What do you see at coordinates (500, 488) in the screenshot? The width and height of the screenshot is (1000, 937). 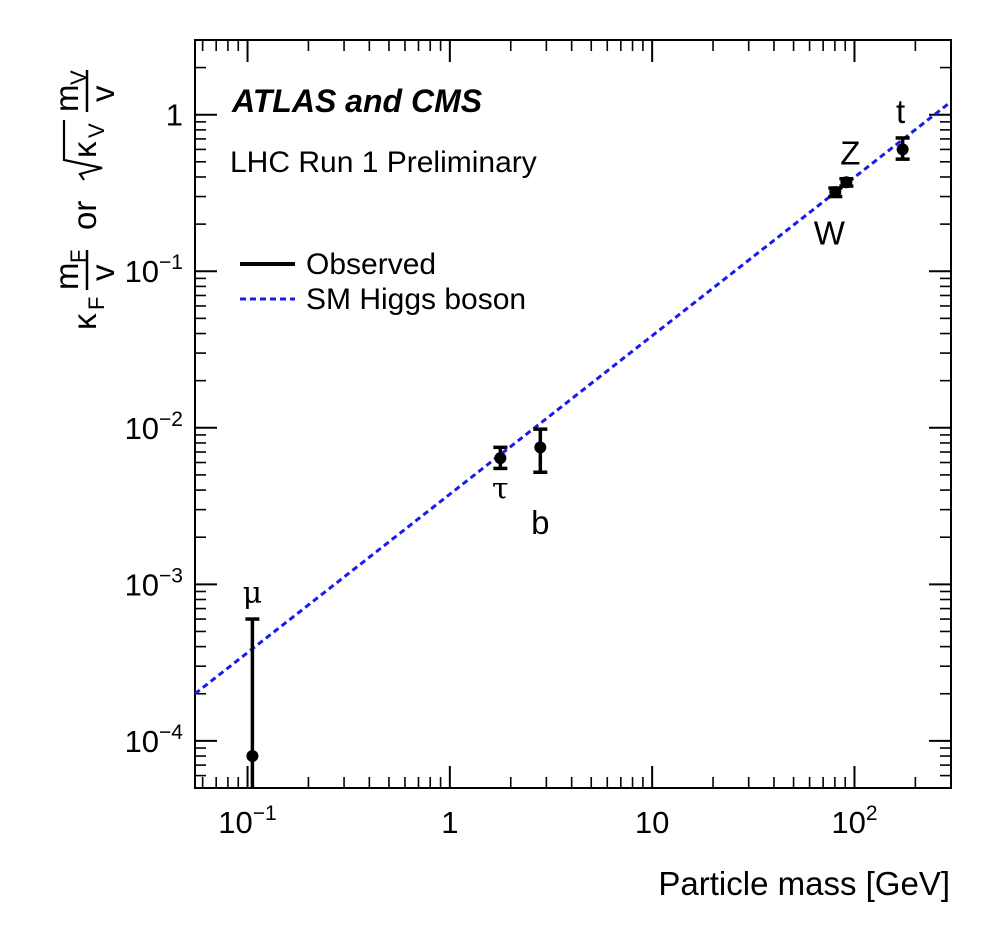 I see `particle-label: τ` at bounding box center [500, 488].